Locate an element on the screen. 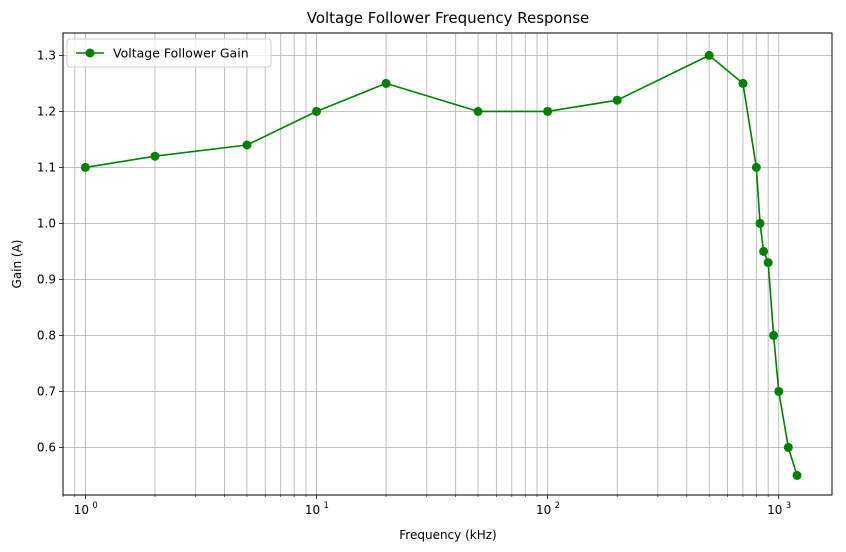 This screenshot has width=846, height=552. y-tick-label: 1.0 is located at coordinates (46, 223).